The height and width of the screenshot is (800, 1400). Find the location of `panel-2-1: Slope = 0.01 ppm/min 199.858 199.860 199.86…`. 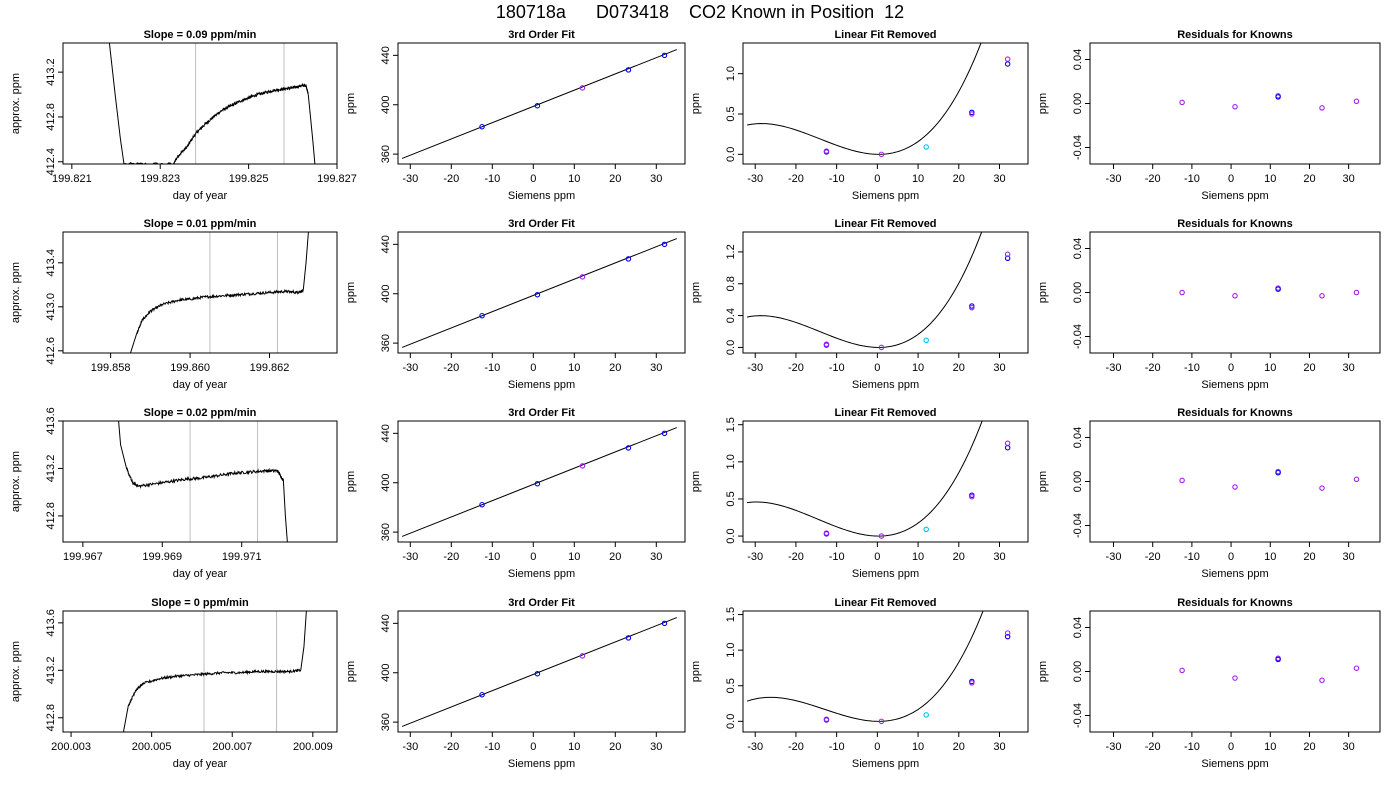

panel-2-1: Slope = 0.01 ppm/min 199.858 199.860 199.86… is located at coordinates (174, 304).